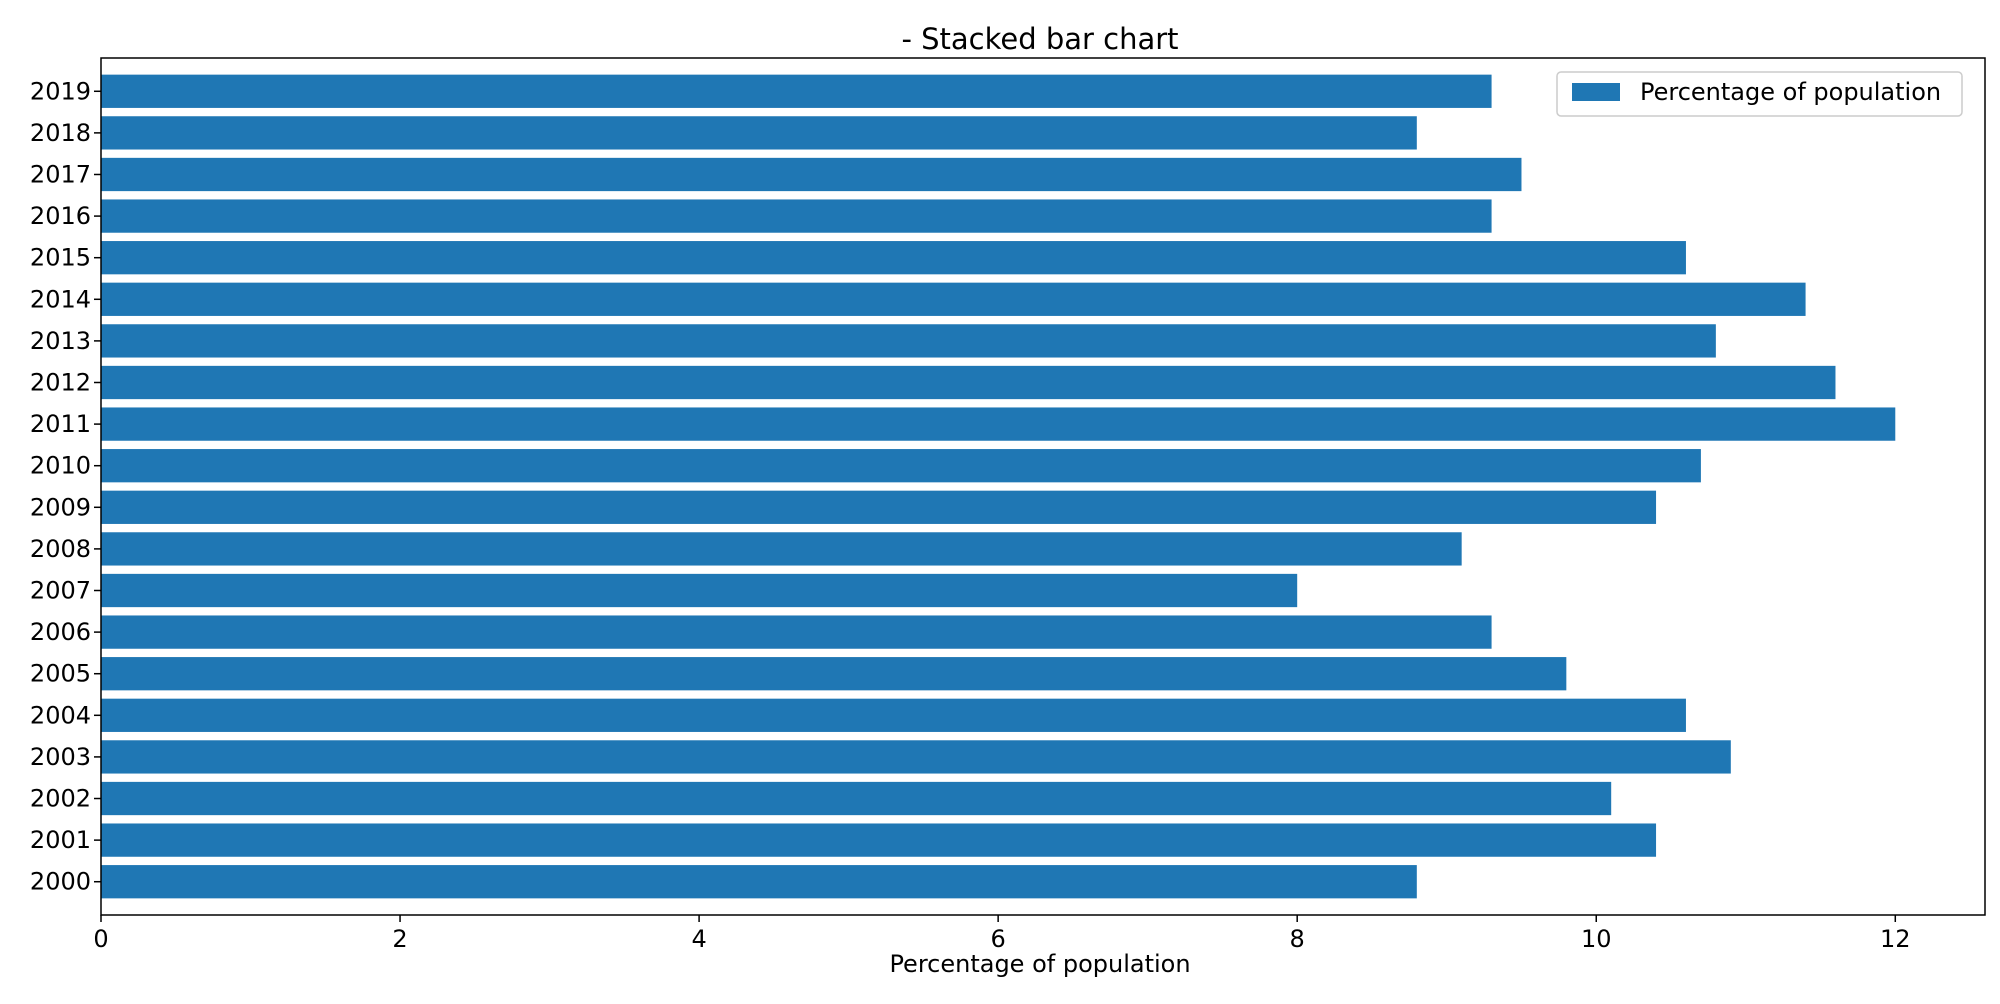  What do you see at coordinates (953, 299) in the screenshot?
I see `bar-2014` at bounding box center [953, 299].